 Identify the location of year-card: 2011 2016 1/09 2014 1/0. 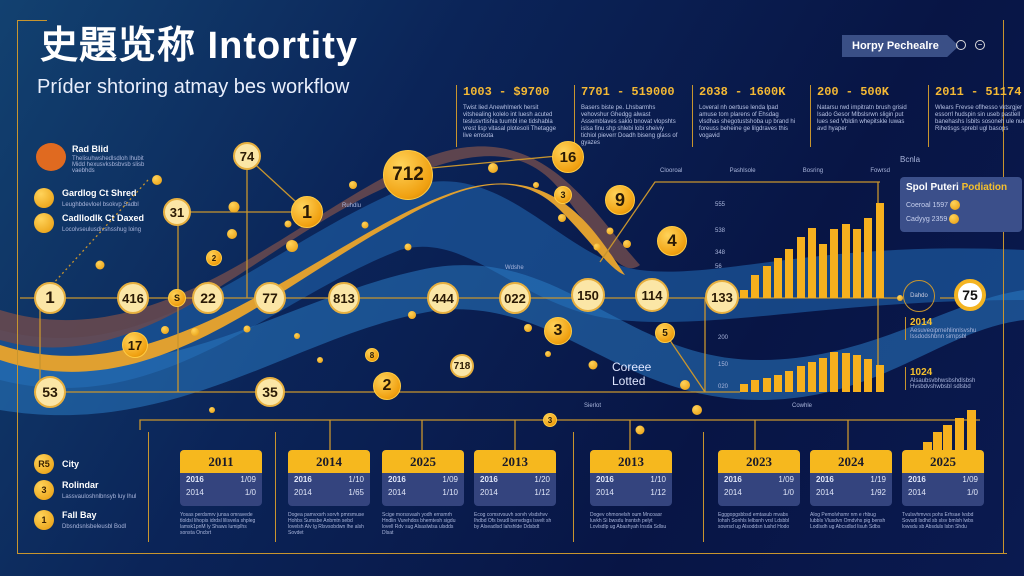
(221, 478).